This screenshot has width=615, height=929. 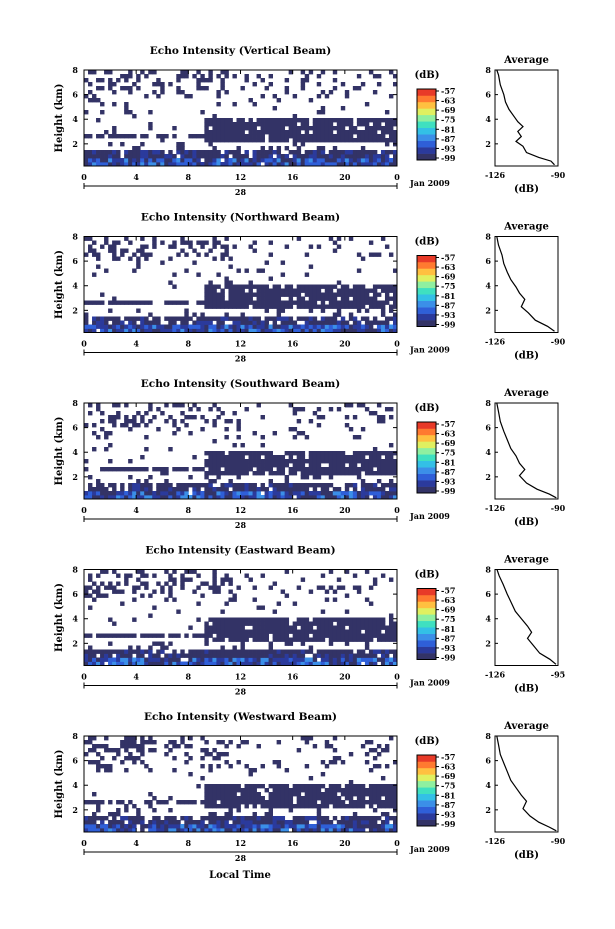 I want to click on colorbar-tick-label: -75, so click(x=448, y=120).